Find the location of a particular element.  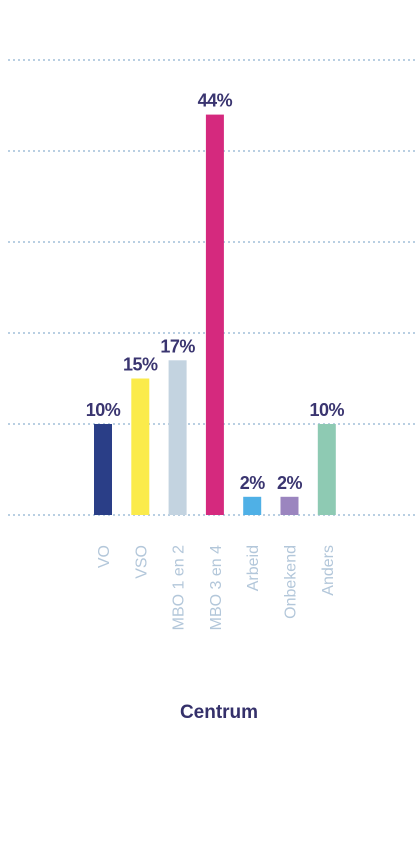

bar-arbeid is located at coordinates (252, 505).